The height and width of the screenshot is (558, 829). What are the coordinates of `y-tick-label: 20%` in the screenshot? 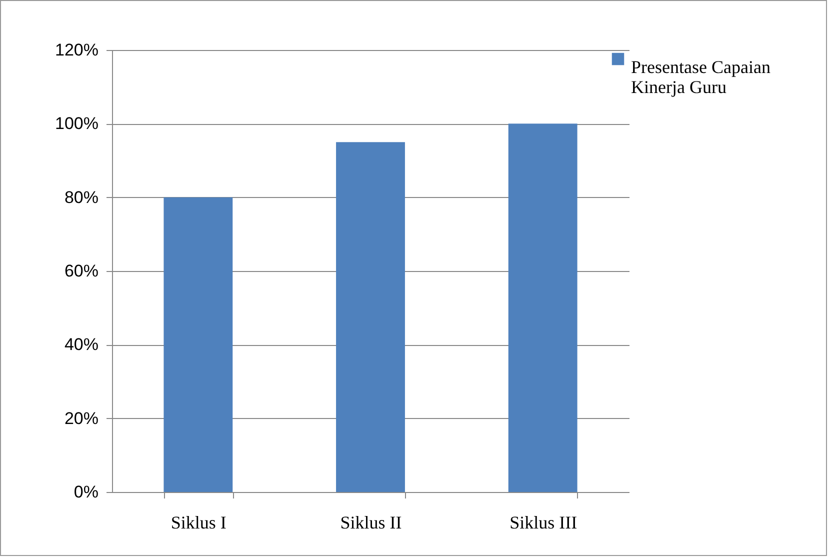 It's located at (81, 418).